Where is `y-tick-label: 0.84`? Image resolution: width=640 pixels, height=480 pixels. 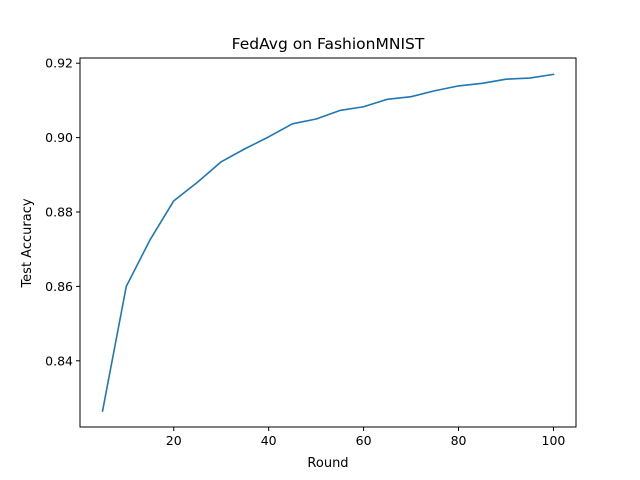 y-tick-label: 0.84 is located at coordinates (59, 360).